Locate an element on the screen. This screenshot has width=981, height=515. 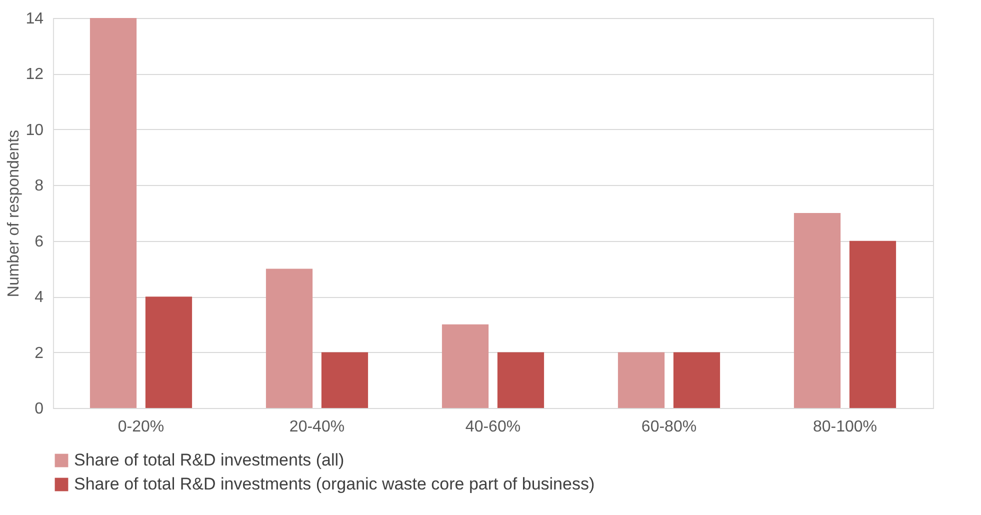
y-tick-label: 0 is located at coordinates (39, 409).